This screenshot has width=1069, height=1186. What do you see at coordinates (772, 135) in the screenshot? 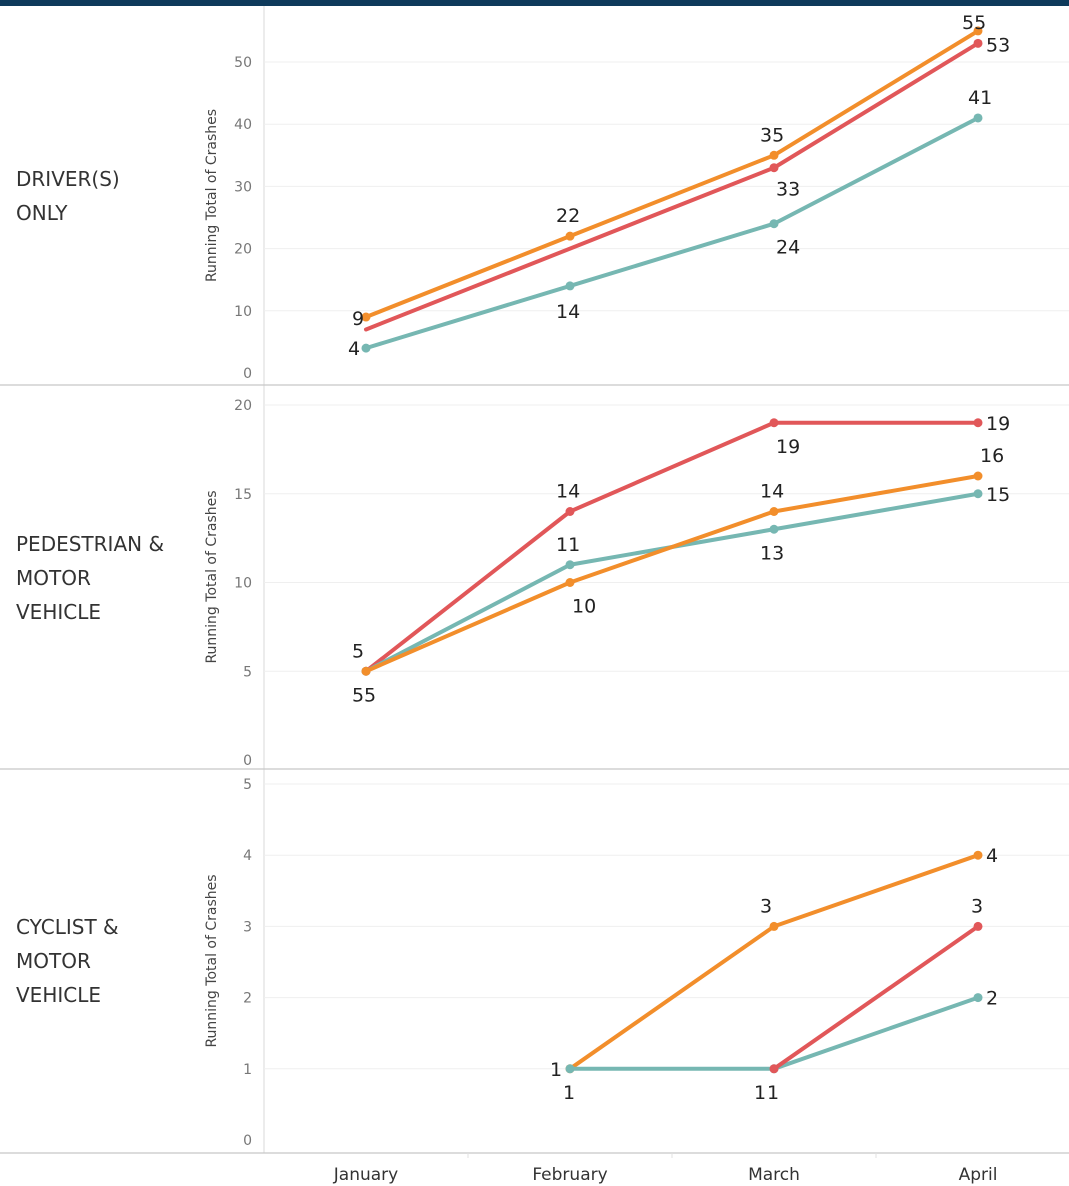
I see `data-label: 35` at bounding box center [772, 135].